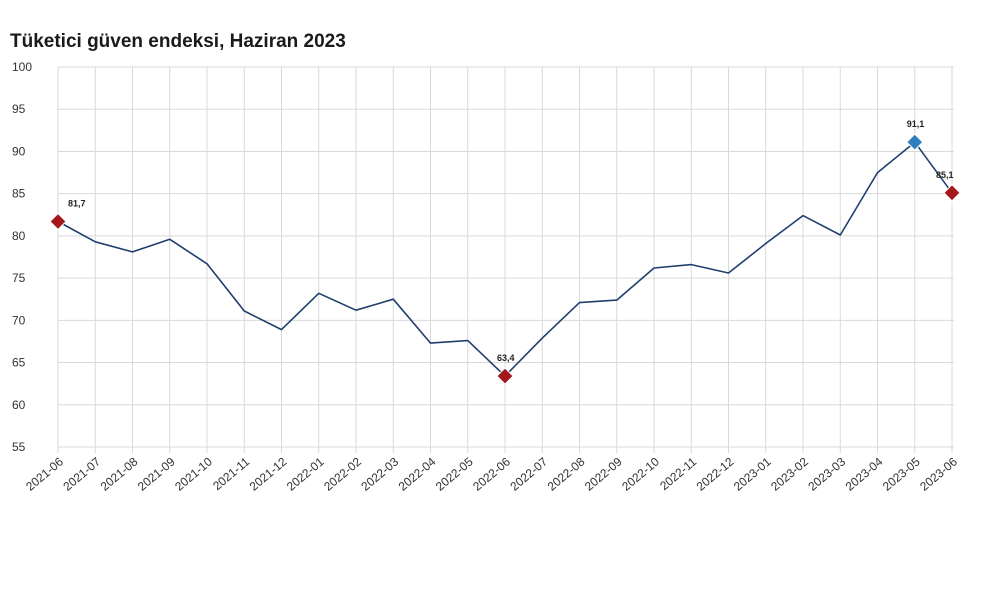  What do you see at coordinates (528, 473) in the screenshot?
I see `x-tick-label: 2022-07` at bounding box center [528, 473].